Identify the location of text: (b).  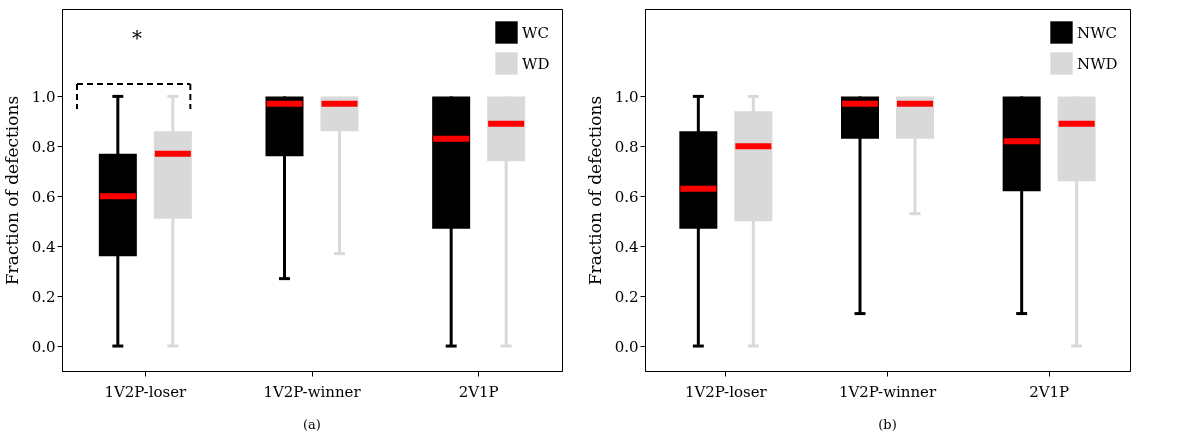
(887, 424).